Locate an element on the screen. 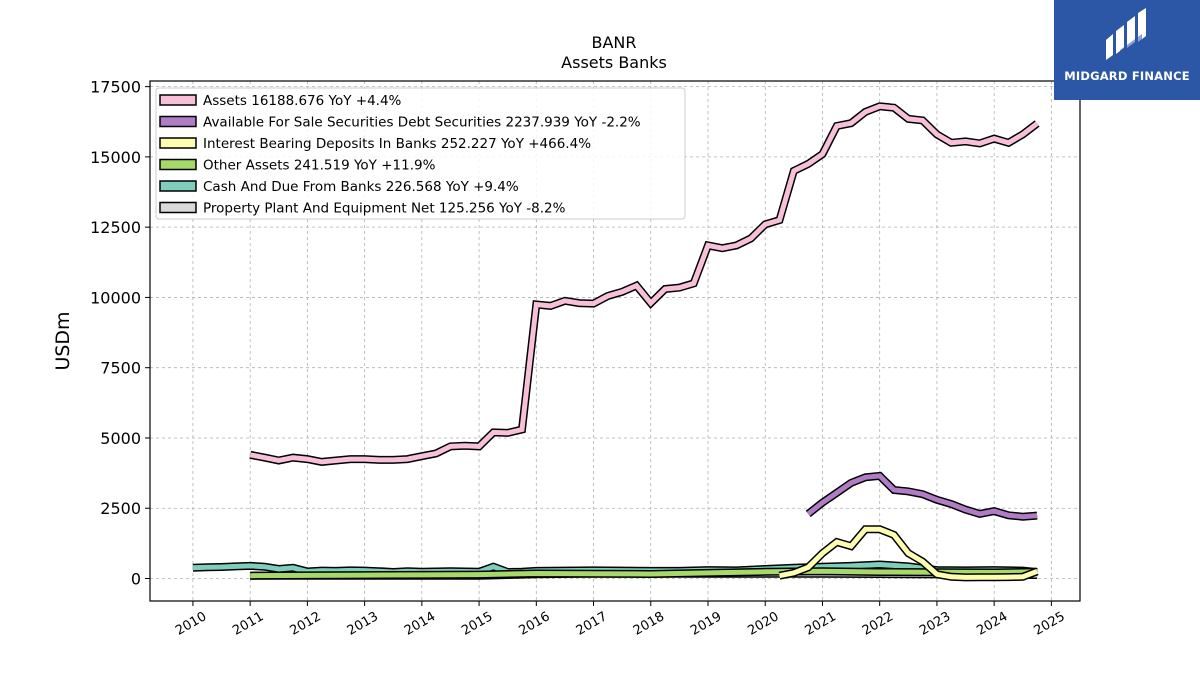 The width and height of the screenshot is (1200, 675). midgard-logo-icon is located at coordinates (1126, 34).